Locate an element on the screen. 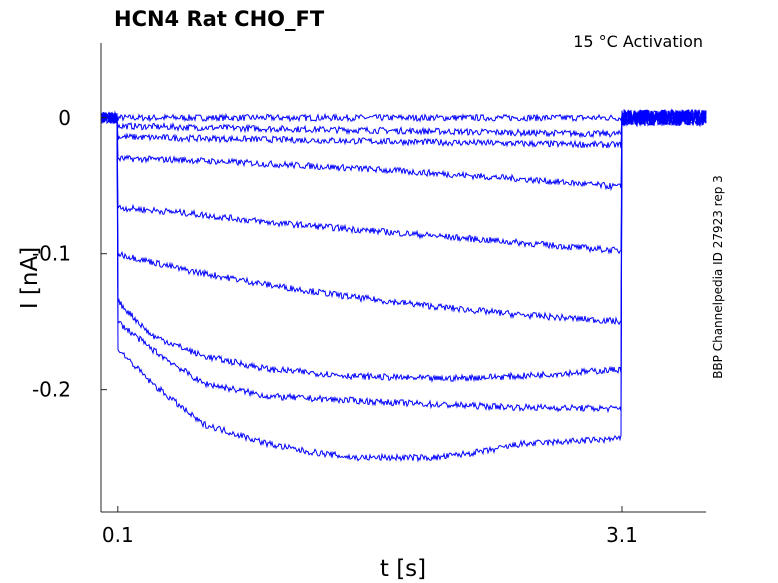 The width and height of the screenshot is (778, 583). y-axis-label: I [nA] is located at coordinates (30, 278).